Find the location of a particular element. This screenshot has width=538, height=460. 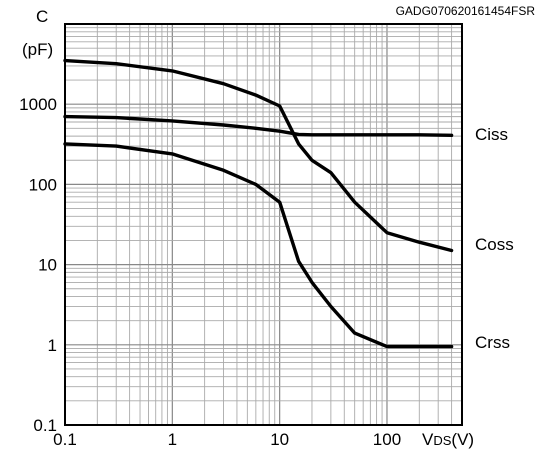

x-axis-label: VDS(V) is located at coordinates (448, 439).